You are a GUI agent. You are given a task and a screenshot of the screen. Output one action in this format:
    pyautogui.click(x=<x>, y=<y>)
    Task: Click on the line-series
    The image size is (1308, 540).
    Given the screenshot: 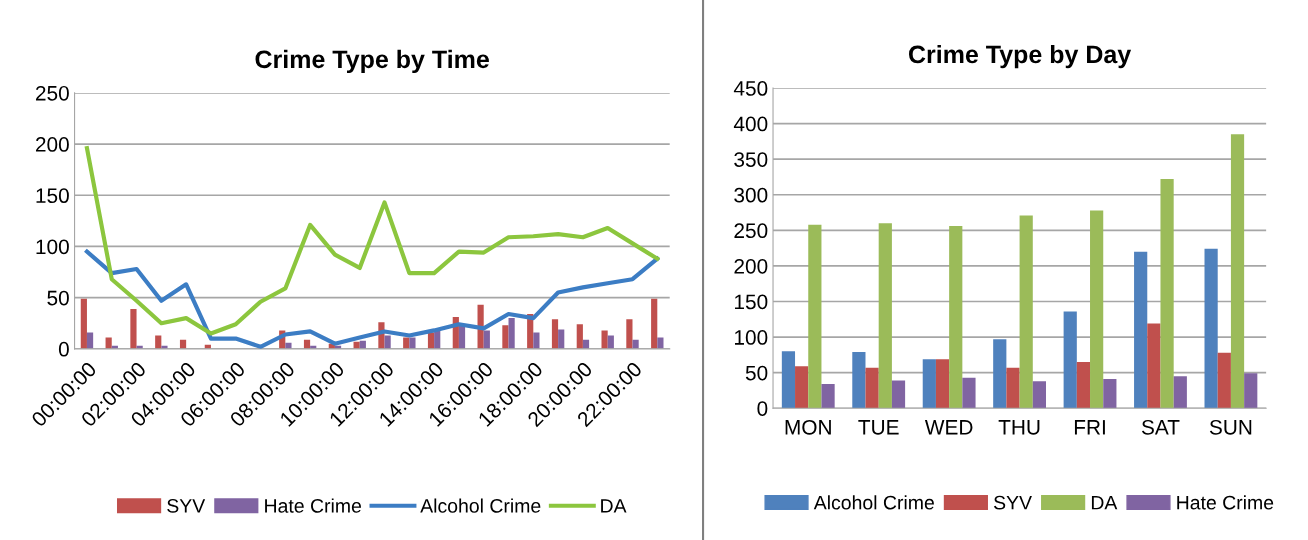 What is the action you would take?
    pyautogui.click(x=372, y=299)
    